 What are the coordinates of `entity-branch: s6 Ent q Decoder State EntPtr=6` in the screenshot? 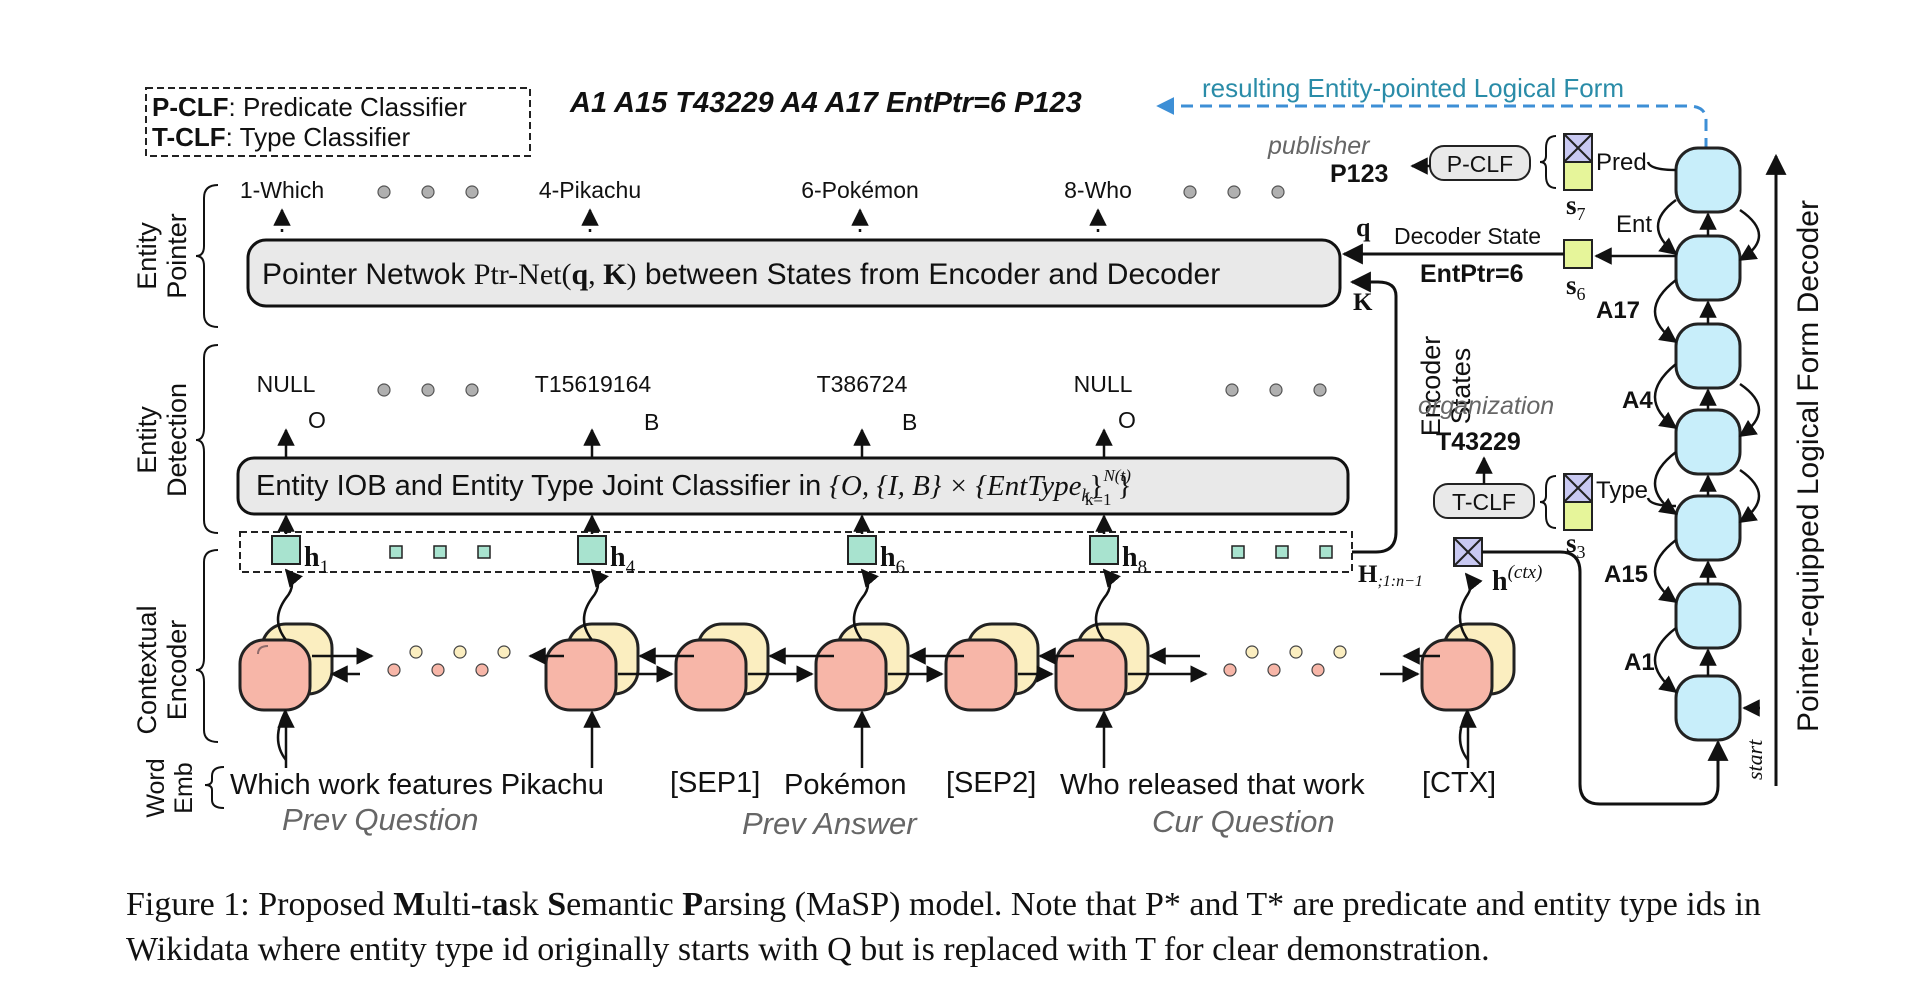 It's located at (1508, 257).